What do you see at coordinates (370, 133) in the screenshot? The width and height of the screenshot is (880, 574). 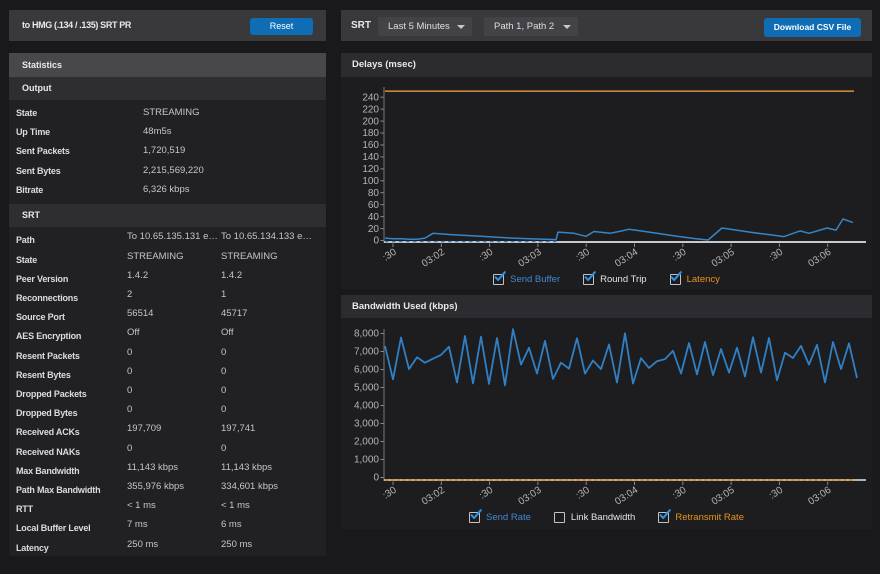 I see `svg-text: 180` at bounding box center [370, 133].